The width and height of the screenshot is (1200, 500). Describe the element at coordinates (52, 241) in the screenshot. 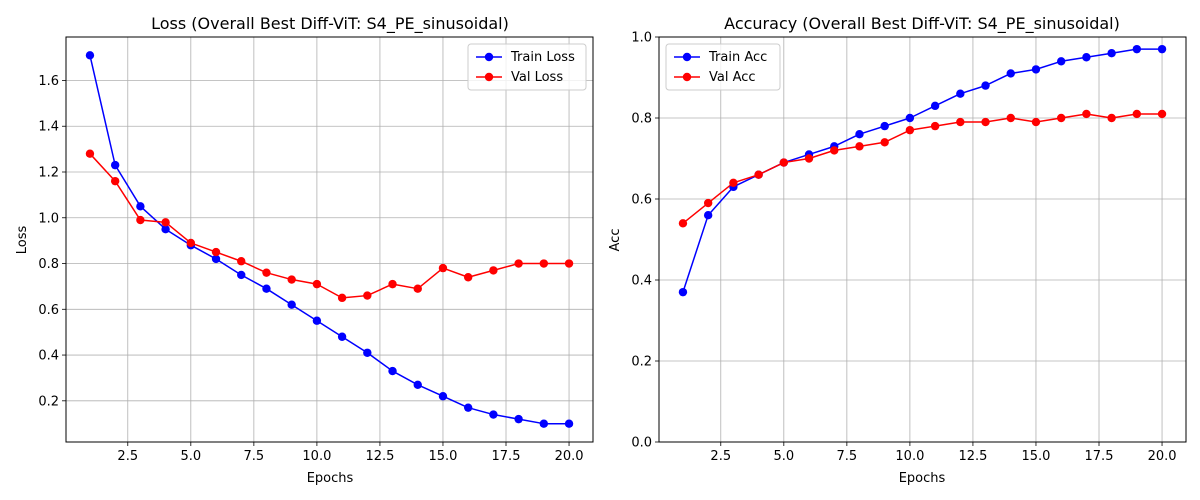

I see `y-axis-ticks: 0.2 0.4 0.6 0.8 1.0 1.2 1.4 1.6` at that location.